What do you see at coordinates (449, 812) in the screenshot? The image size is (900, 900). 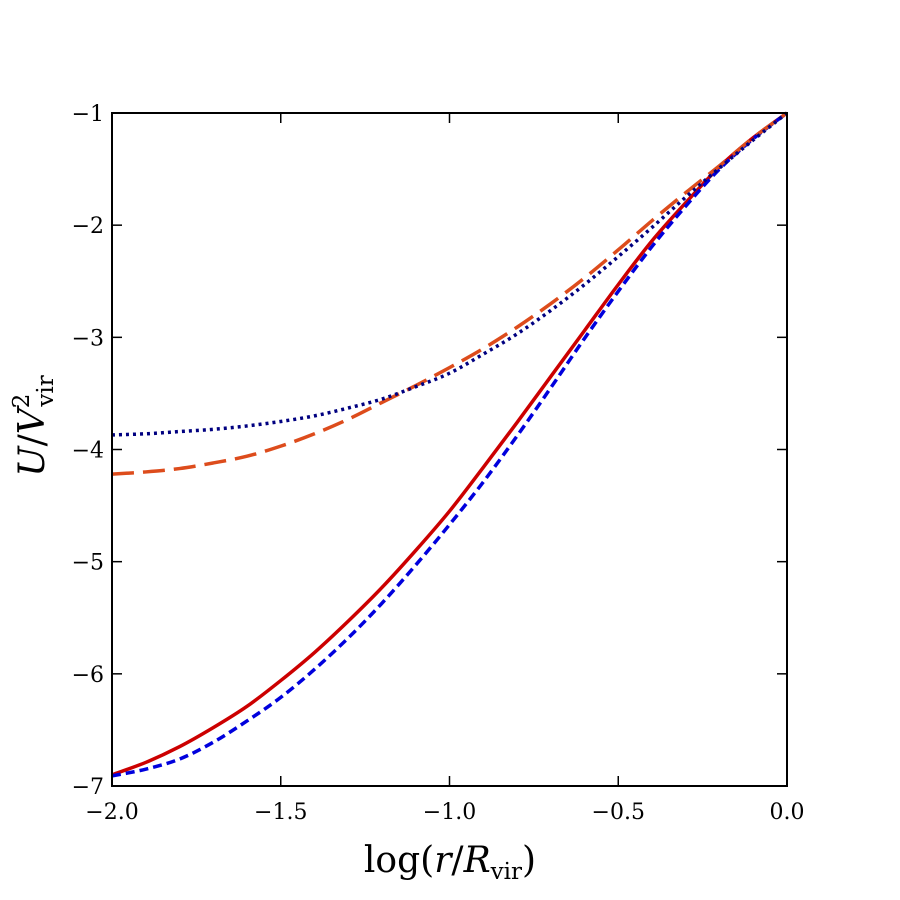 I see `x-tick-label: −1.0` at bounding box center [449, 812].